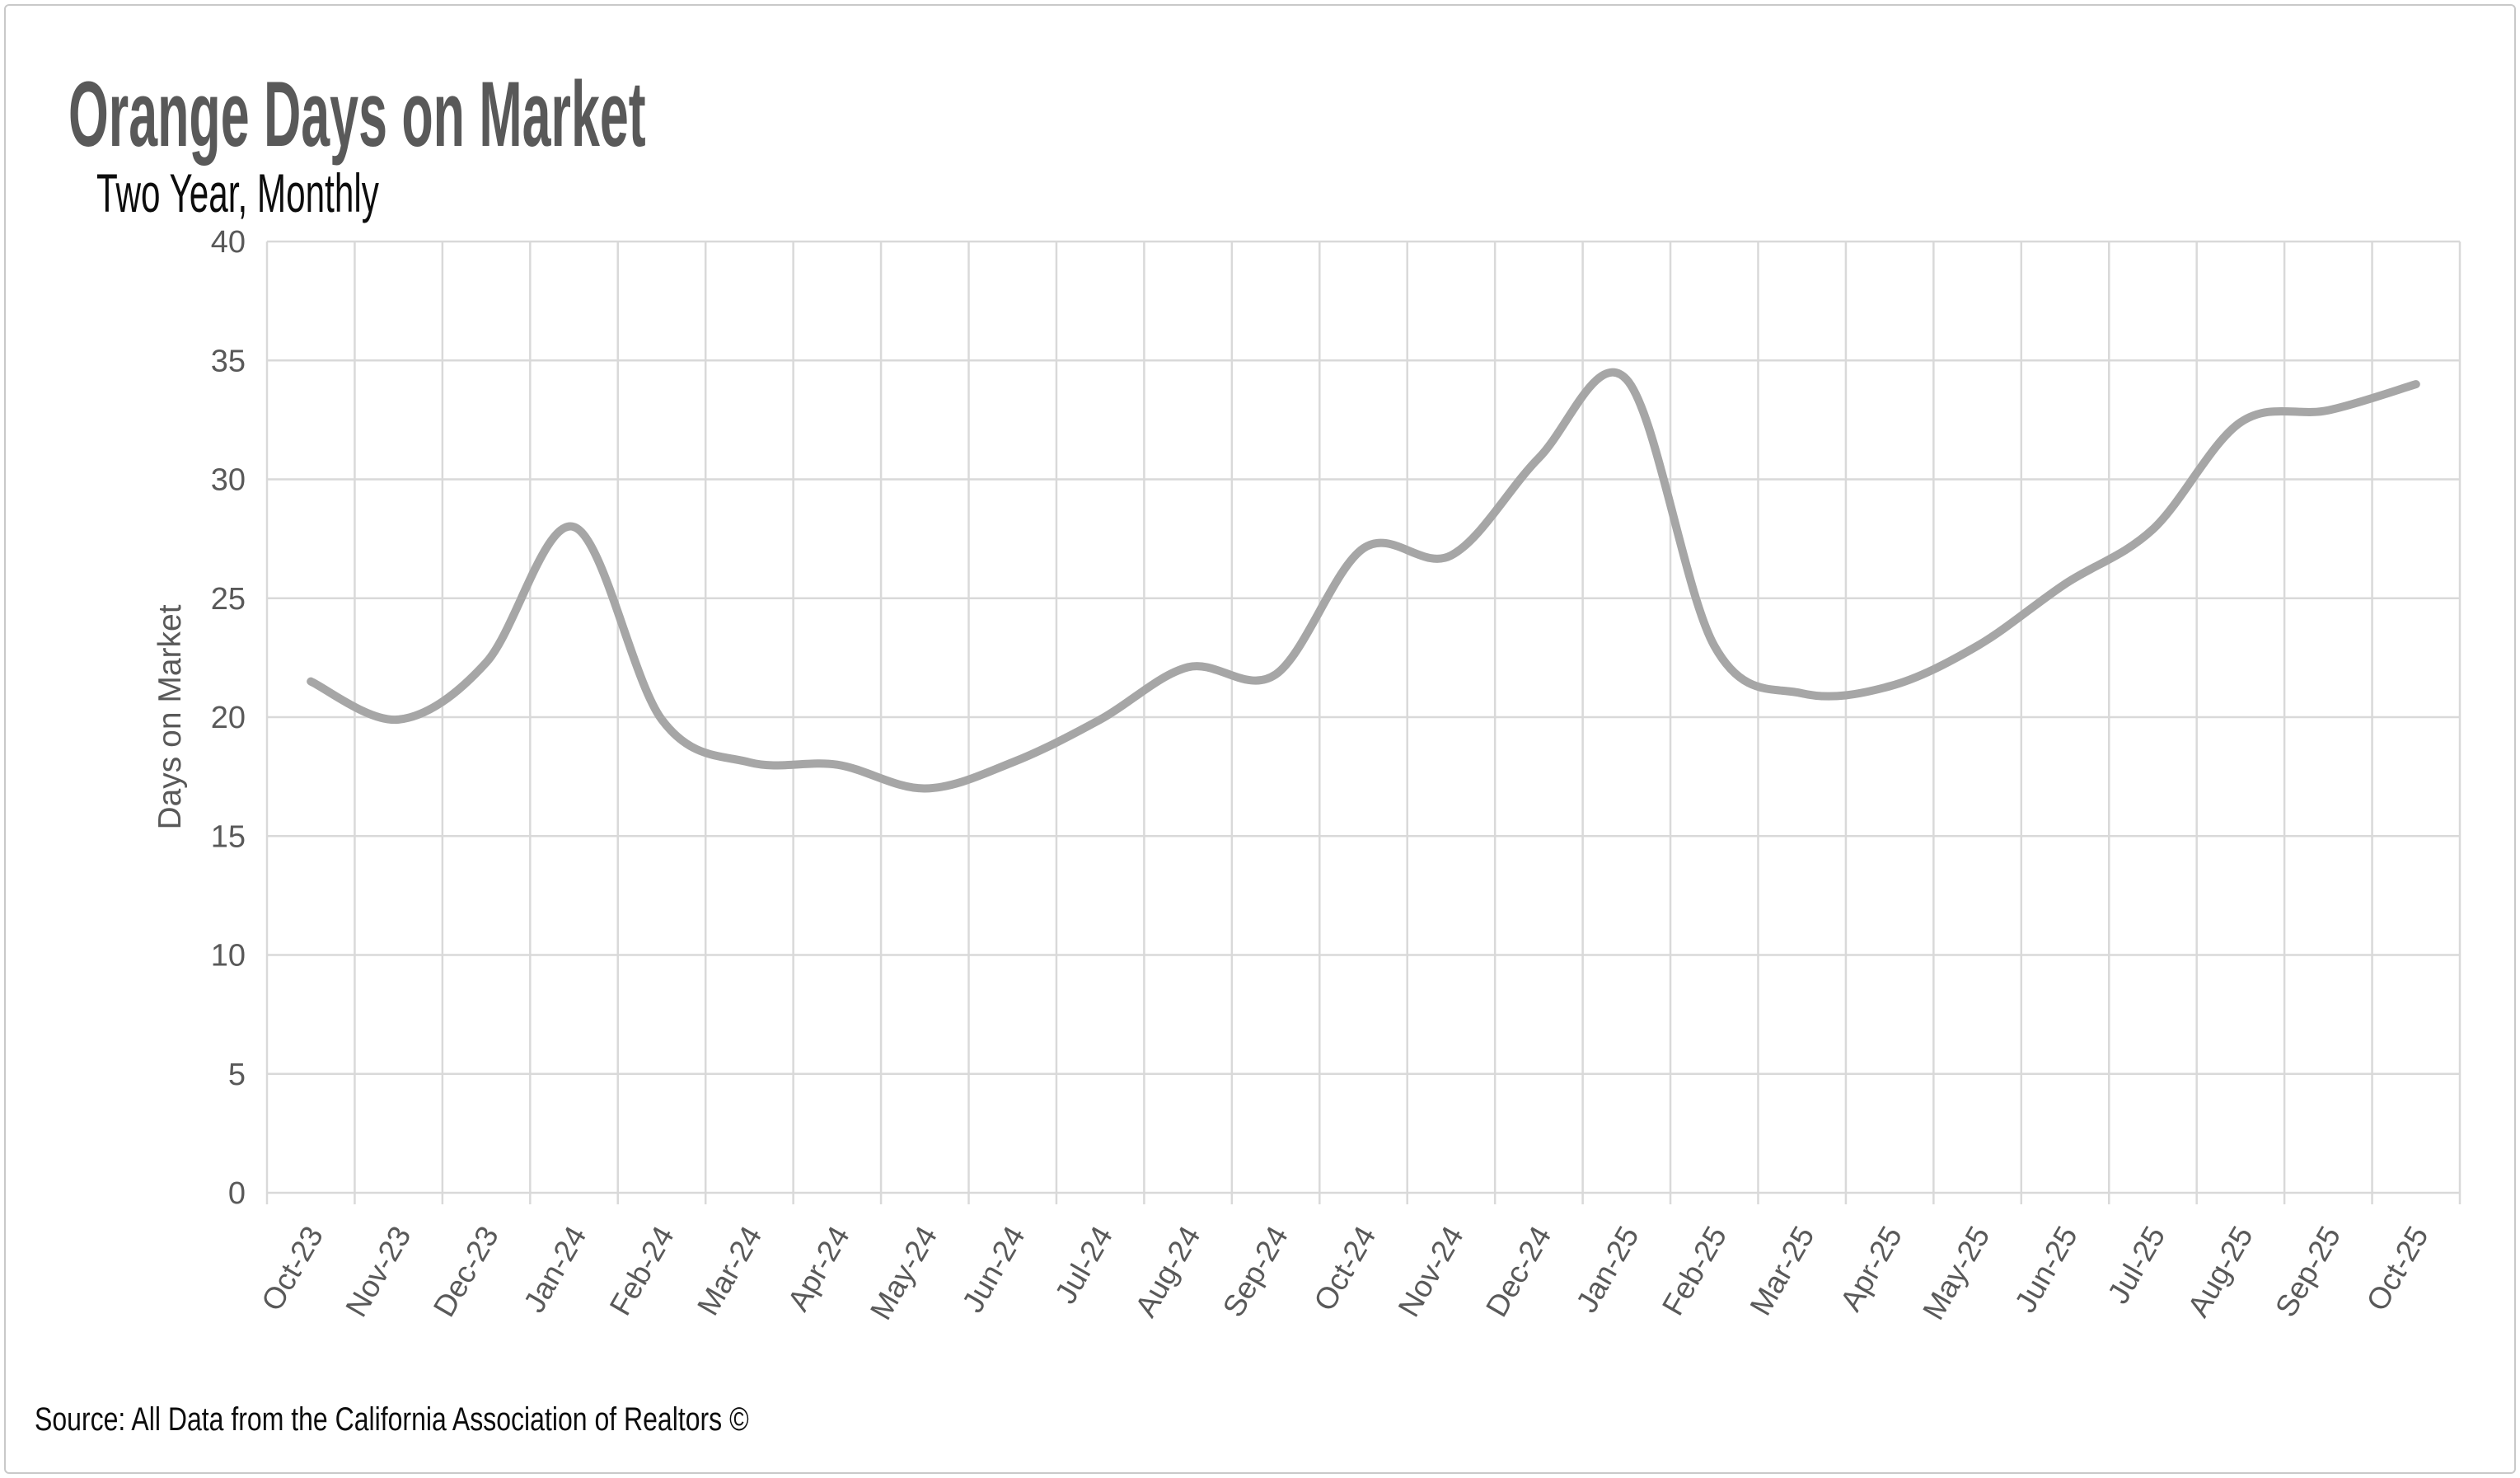 The image size is (2520, 1478). Describe the element at coordinates (729, 1271) in the screenshot. I see `x-tick-label: Mar-24` at that location.